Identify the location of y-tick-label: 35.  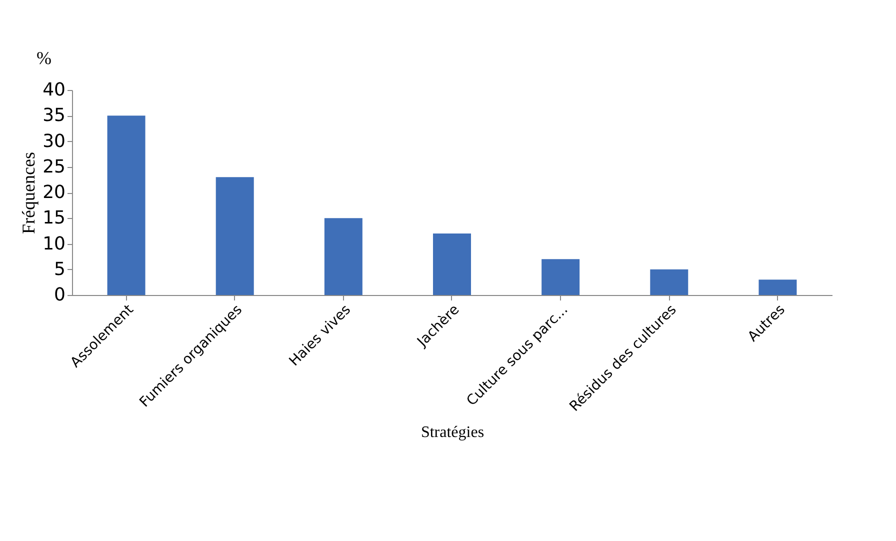
(54, 115).